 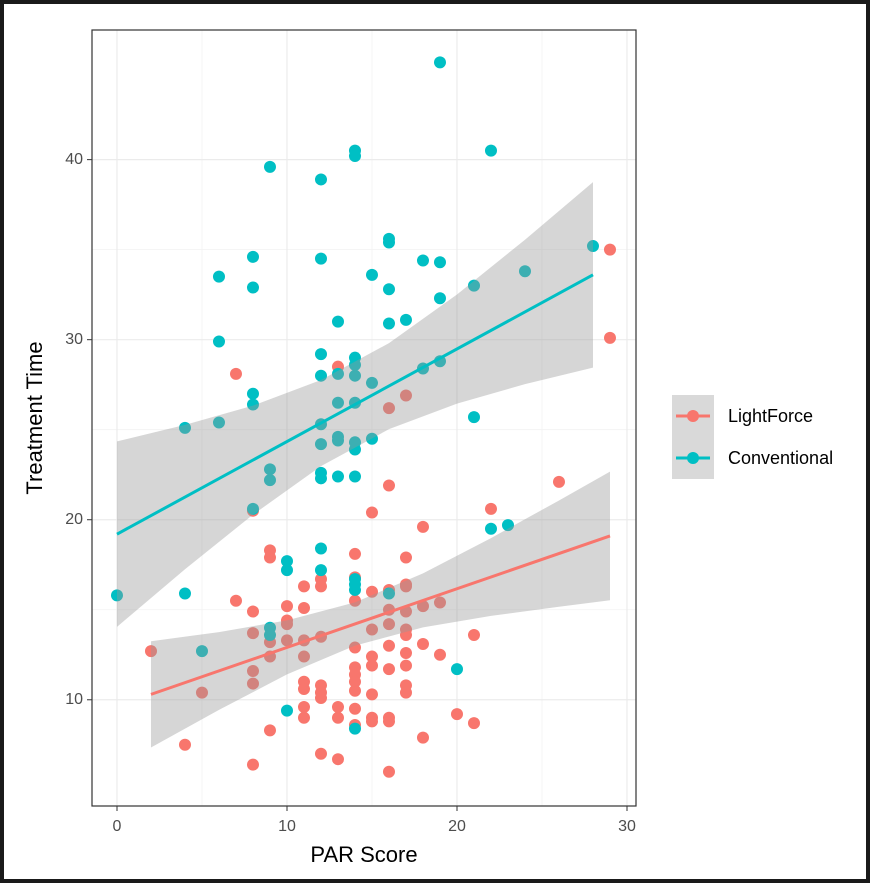 I want to click on x-tick-label: 20, so click(x=457, y=826).